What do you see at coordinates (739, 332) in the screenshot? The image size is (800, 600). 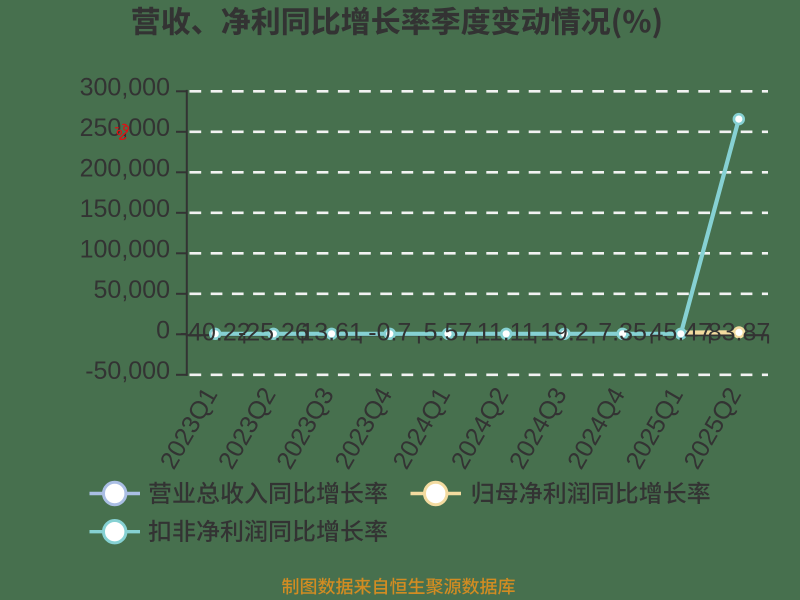 I see `svg-text: 83.87` at bounding box center [739, 332].